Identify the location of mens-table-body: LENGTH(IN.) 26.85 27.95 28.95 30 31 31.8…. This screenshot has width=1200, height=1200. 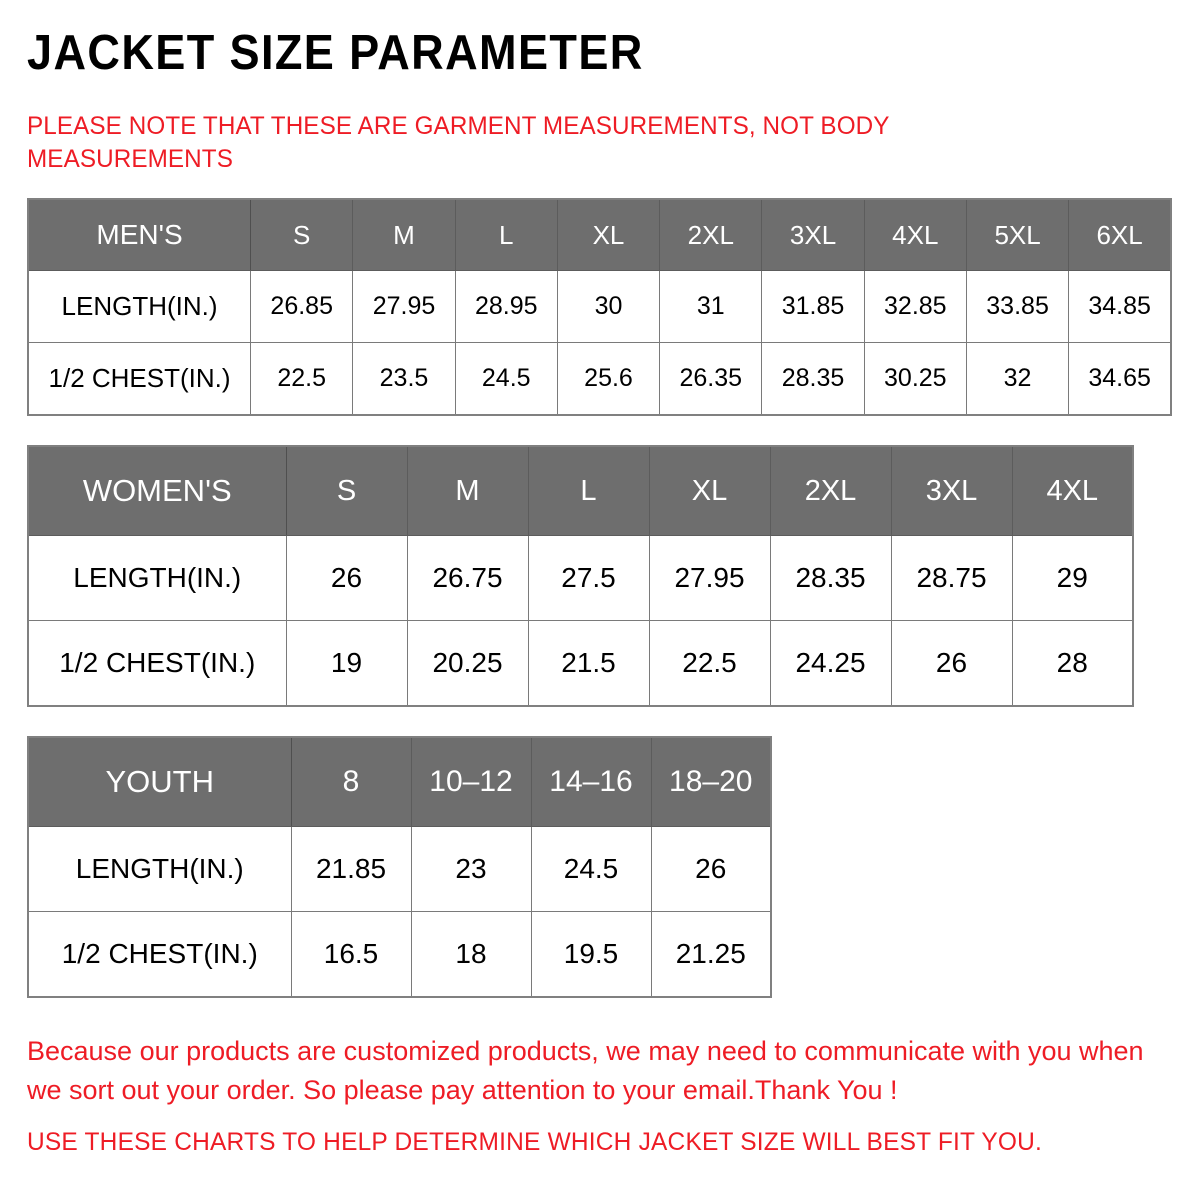
(599, 343).